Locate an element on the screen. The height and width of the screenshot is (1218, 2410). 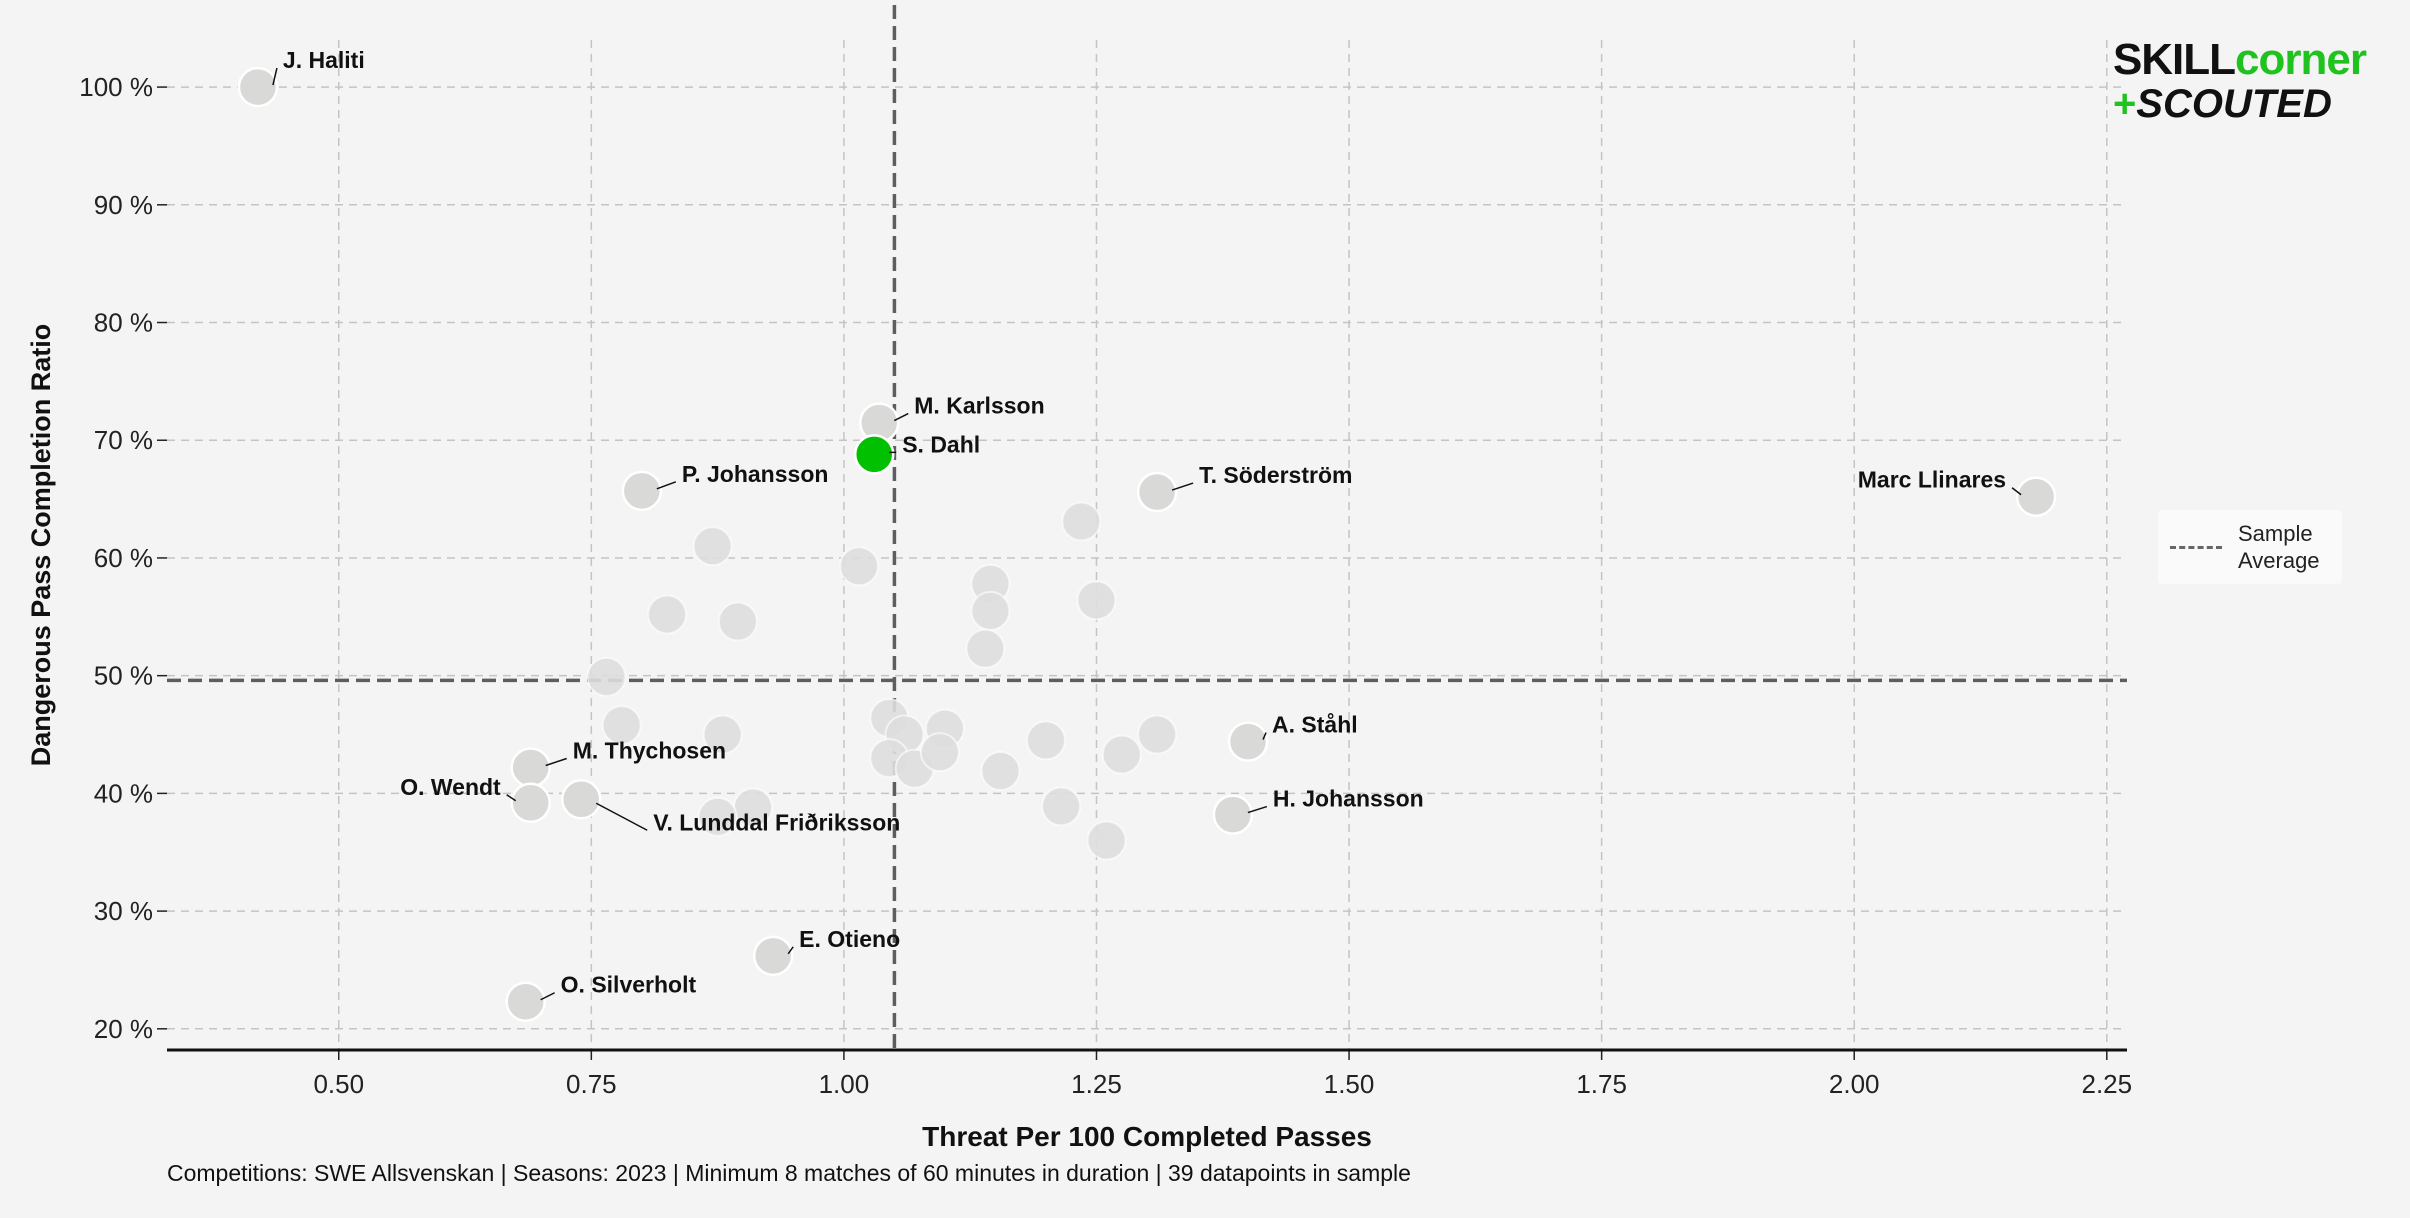
highlighted-data-point is located at coordinates (874, 454).